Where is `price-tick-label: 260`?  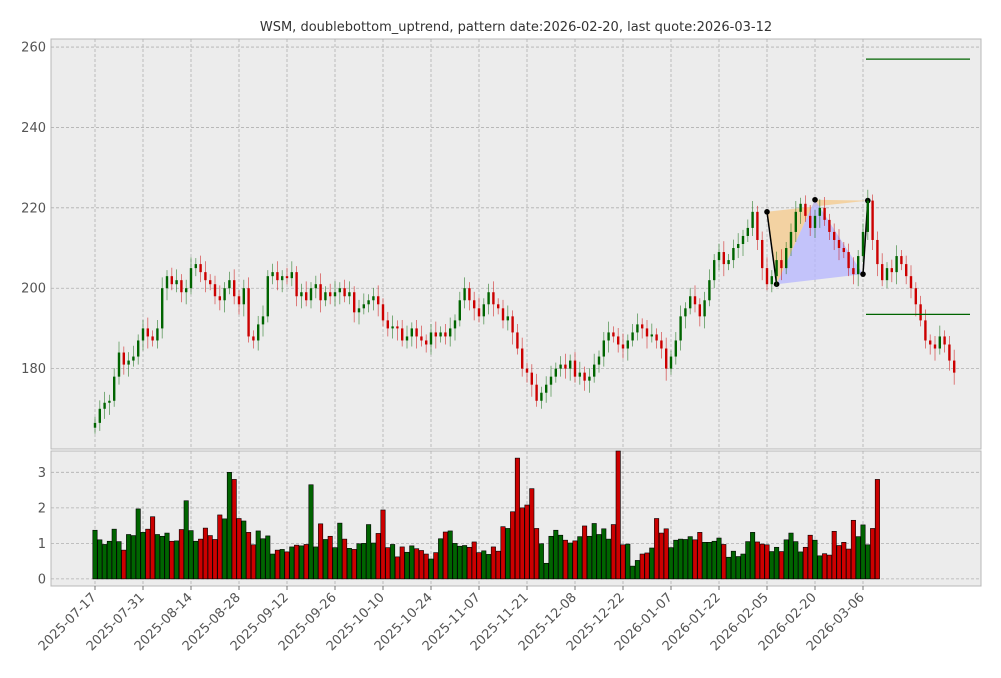 price-tick-label: 260 is located at coordinates (33, 48).